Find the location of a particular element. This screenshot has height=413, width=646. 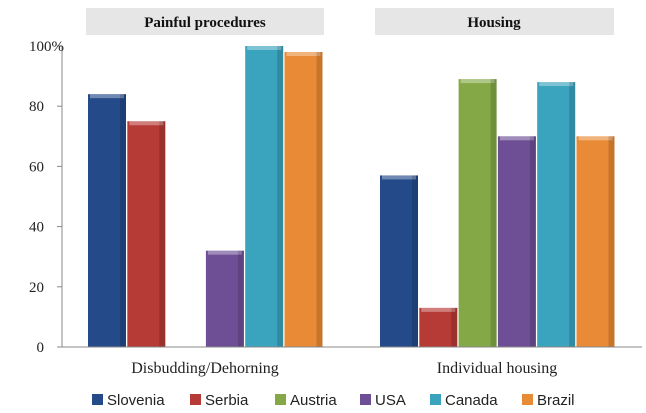

legend-item-austria: Austria is located at coordinates (306, 400).